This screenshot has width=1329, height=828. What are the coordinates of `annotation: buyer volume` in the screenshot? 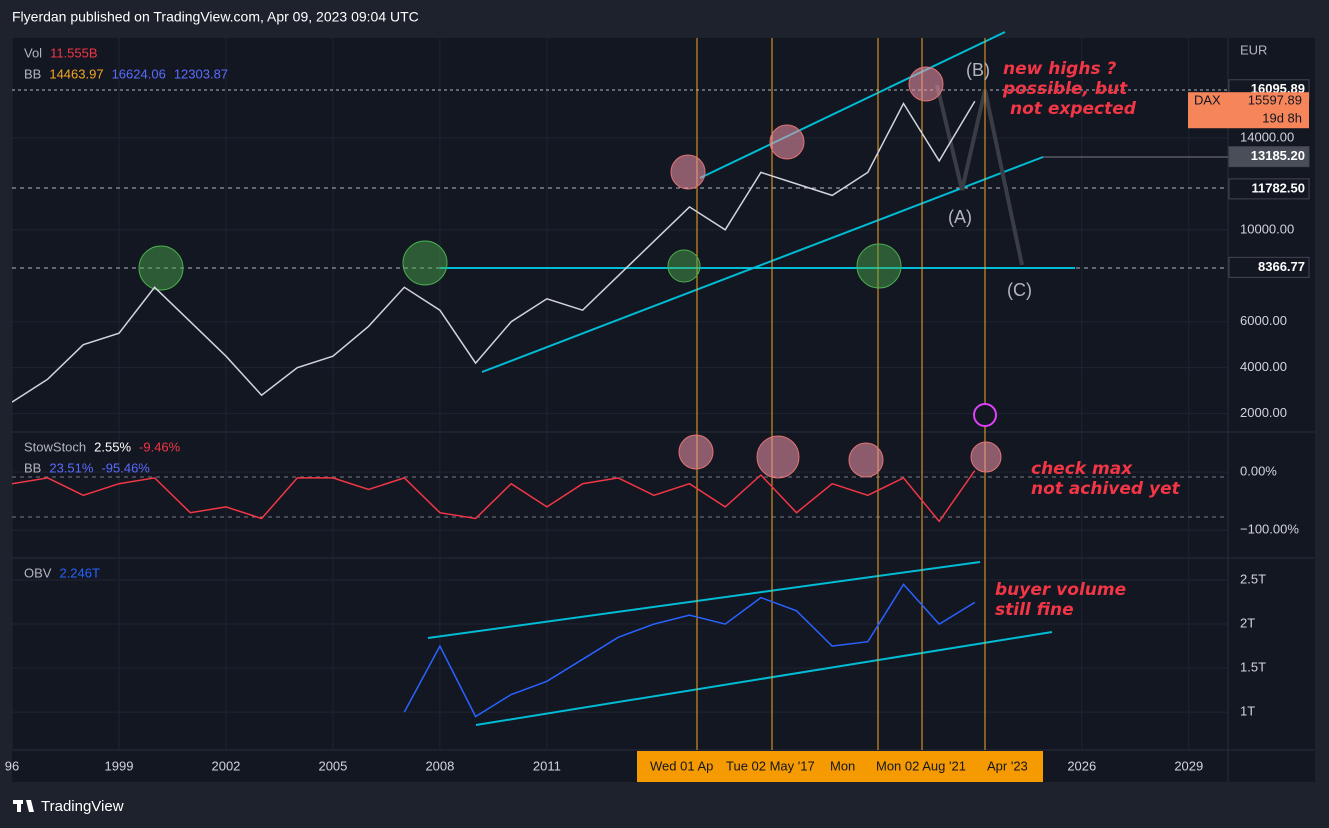 It's located at (1060, 590).